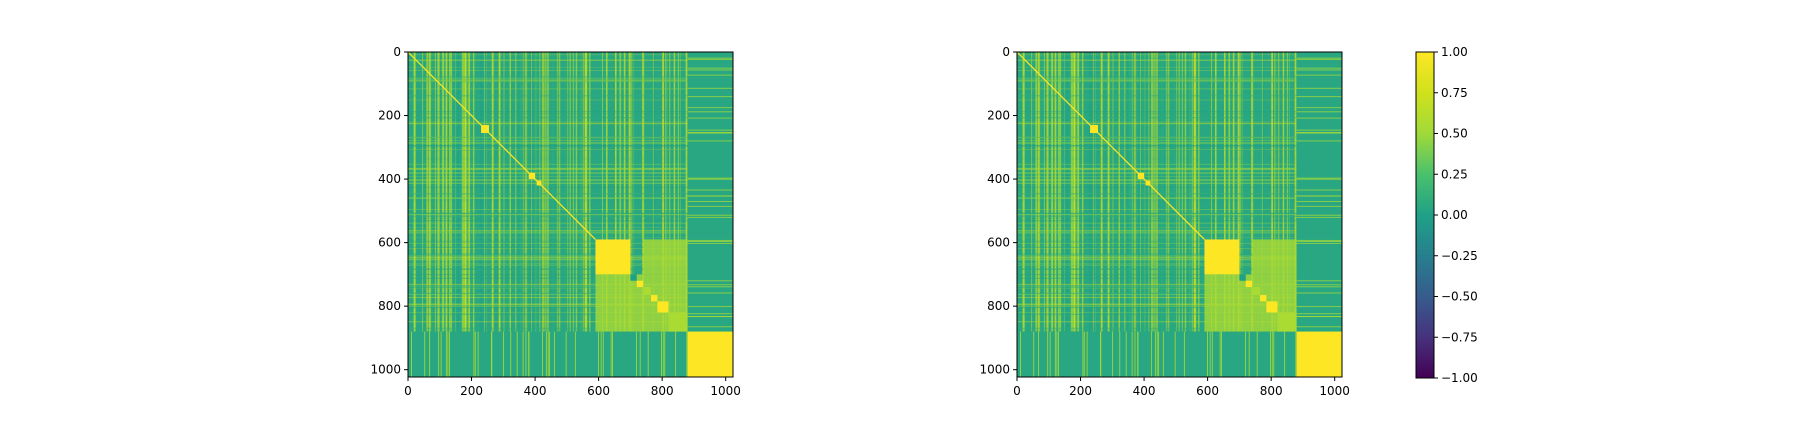  Describe the element at coordinates (471, 391) in the screenshot. I see `x-tick-label: 200` at that location.